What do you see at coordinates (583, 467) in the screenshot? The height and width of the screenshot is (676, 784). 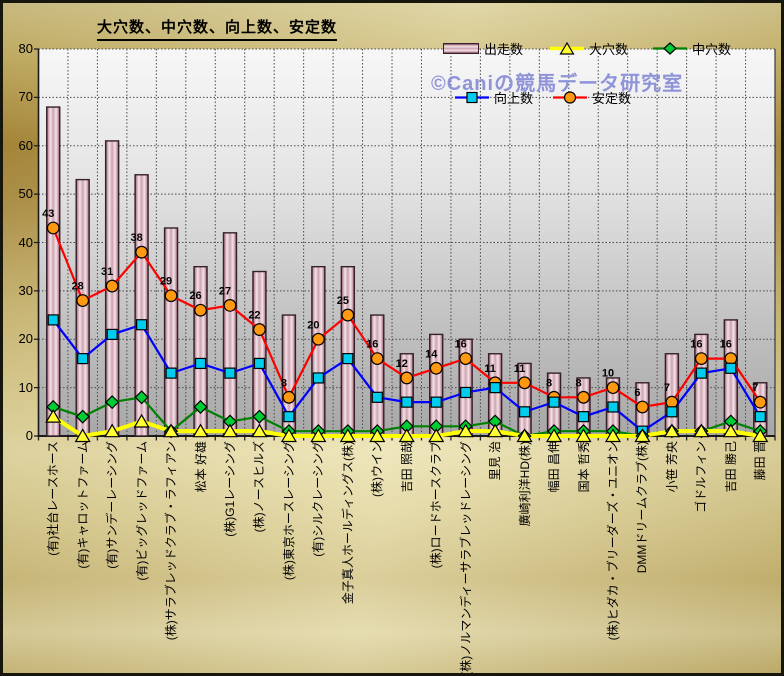 I see `x-category-label: 国本 哲秀` at bounding box center [583, 467].